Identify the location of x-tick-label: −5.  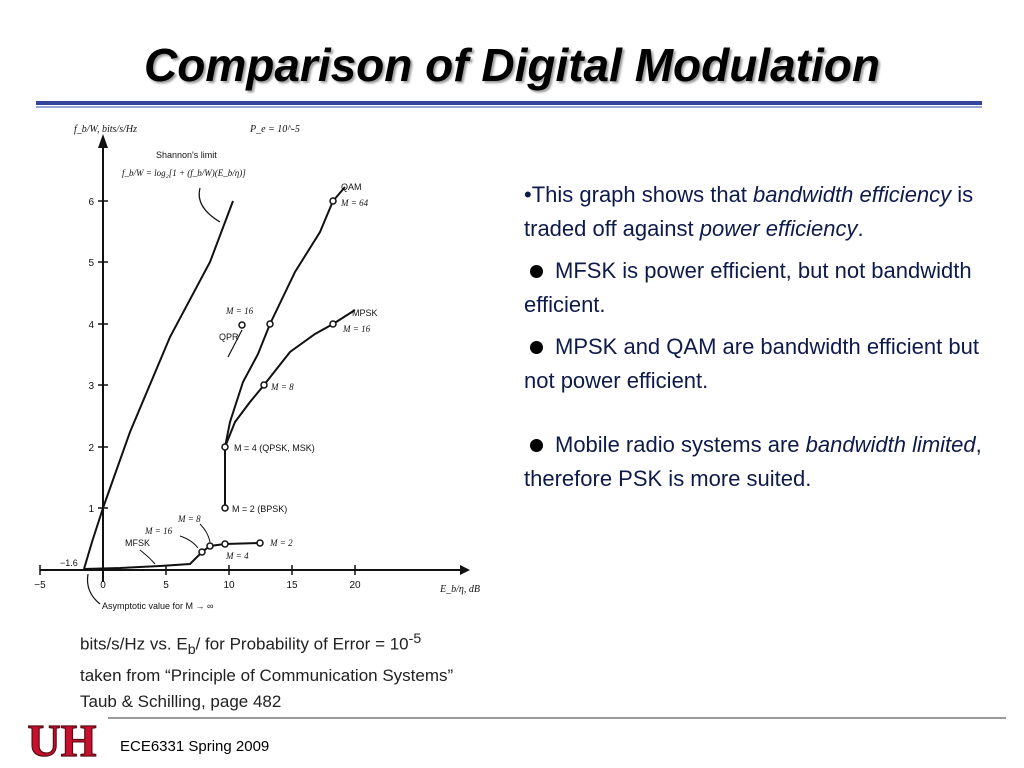
(40, 585).